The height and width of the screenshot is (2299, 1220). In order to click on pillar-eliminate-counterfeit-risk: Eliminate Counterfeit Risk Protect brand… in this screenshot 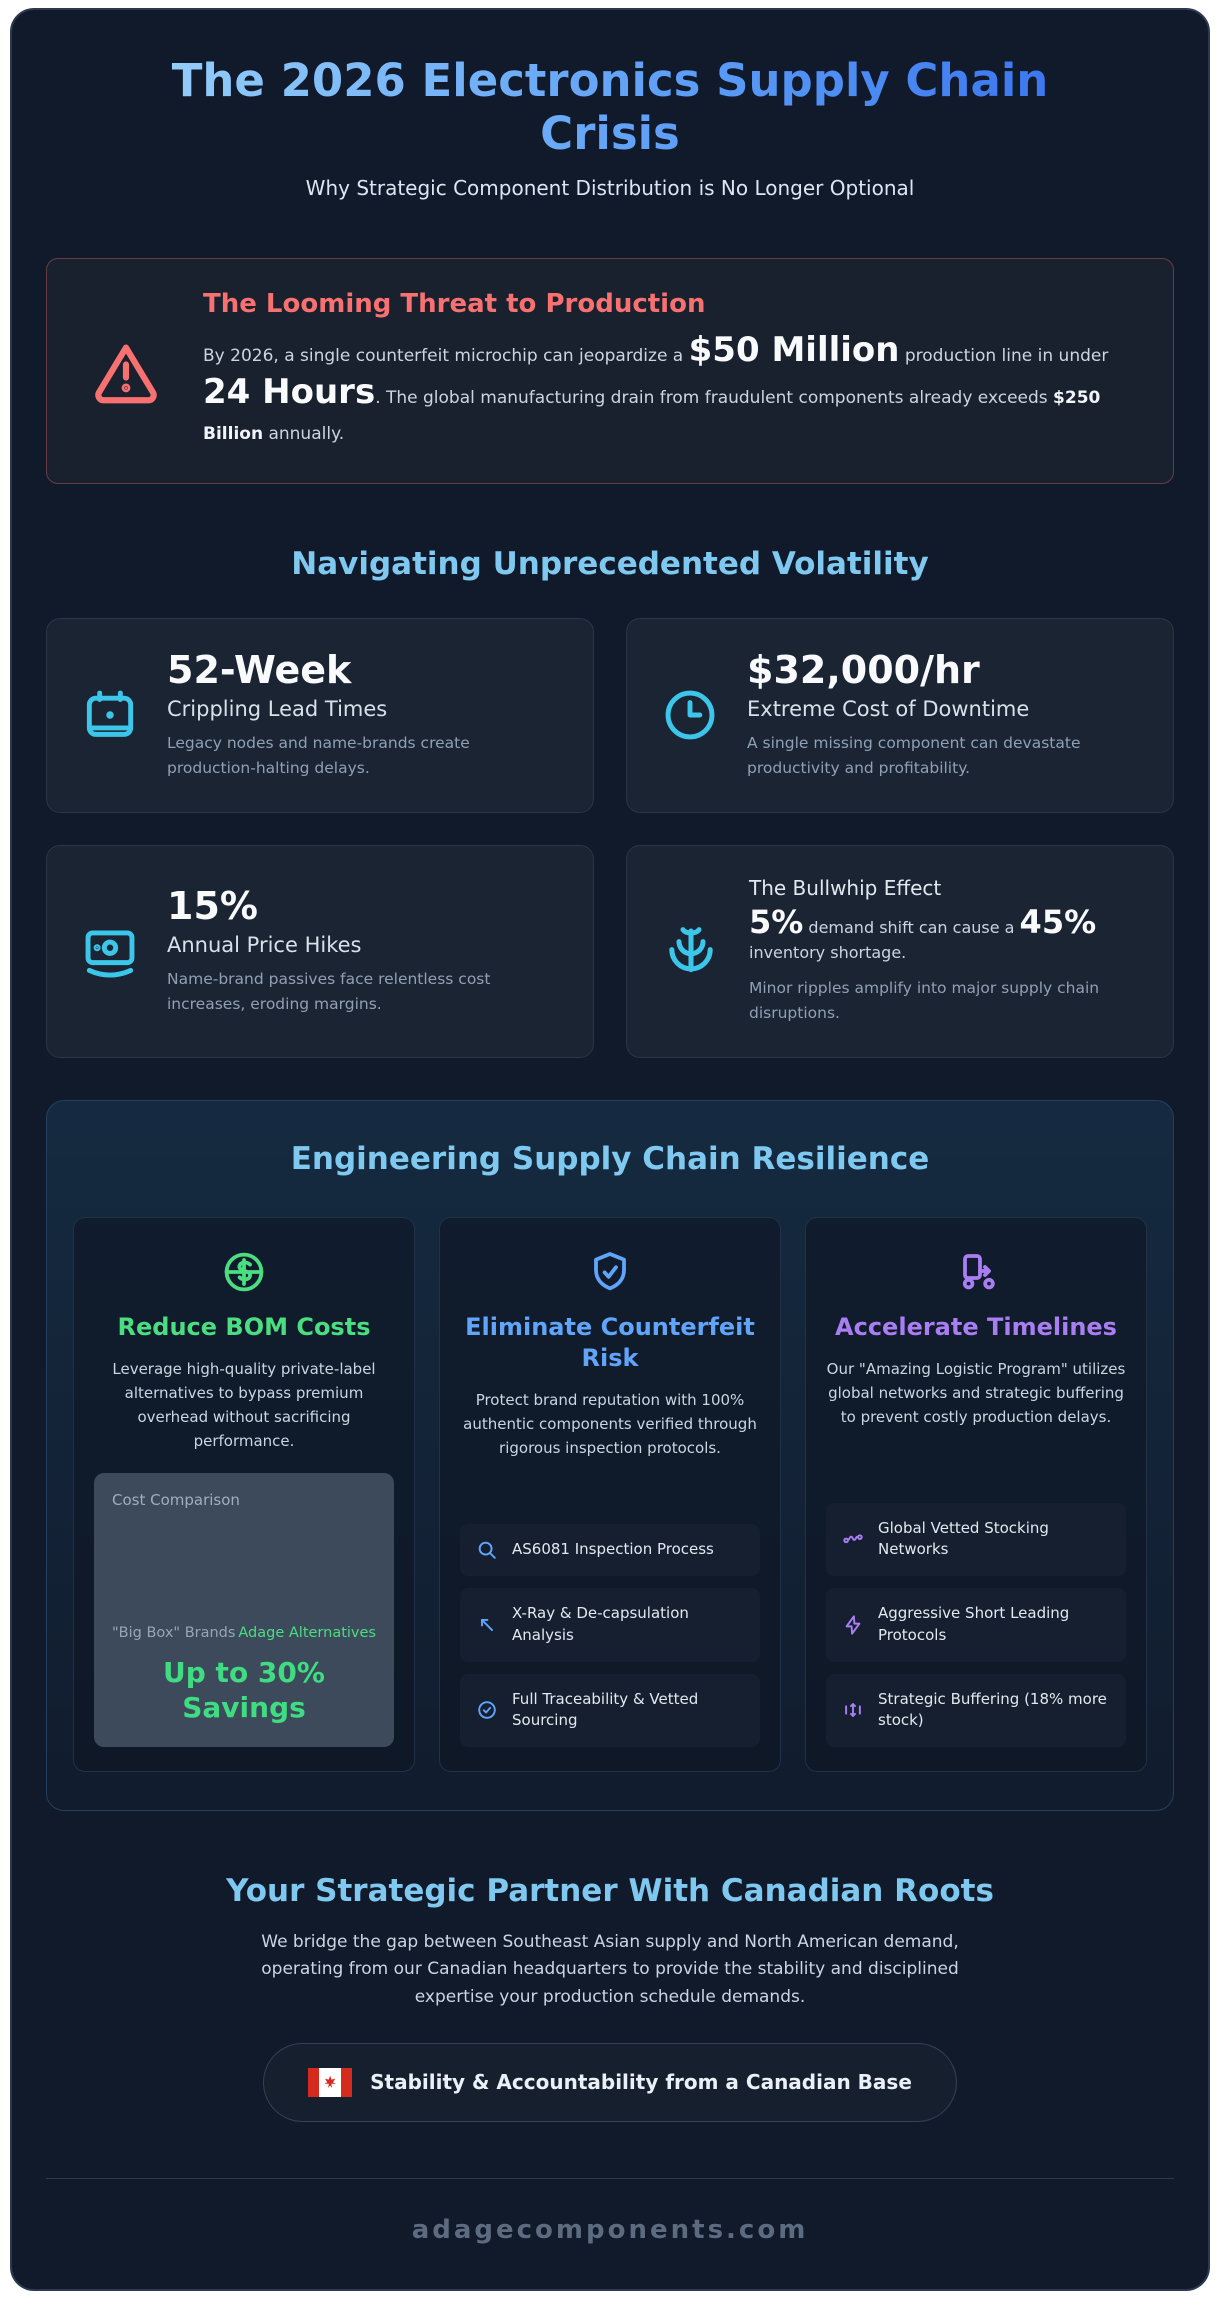, I will do `click(610, 1494)`.